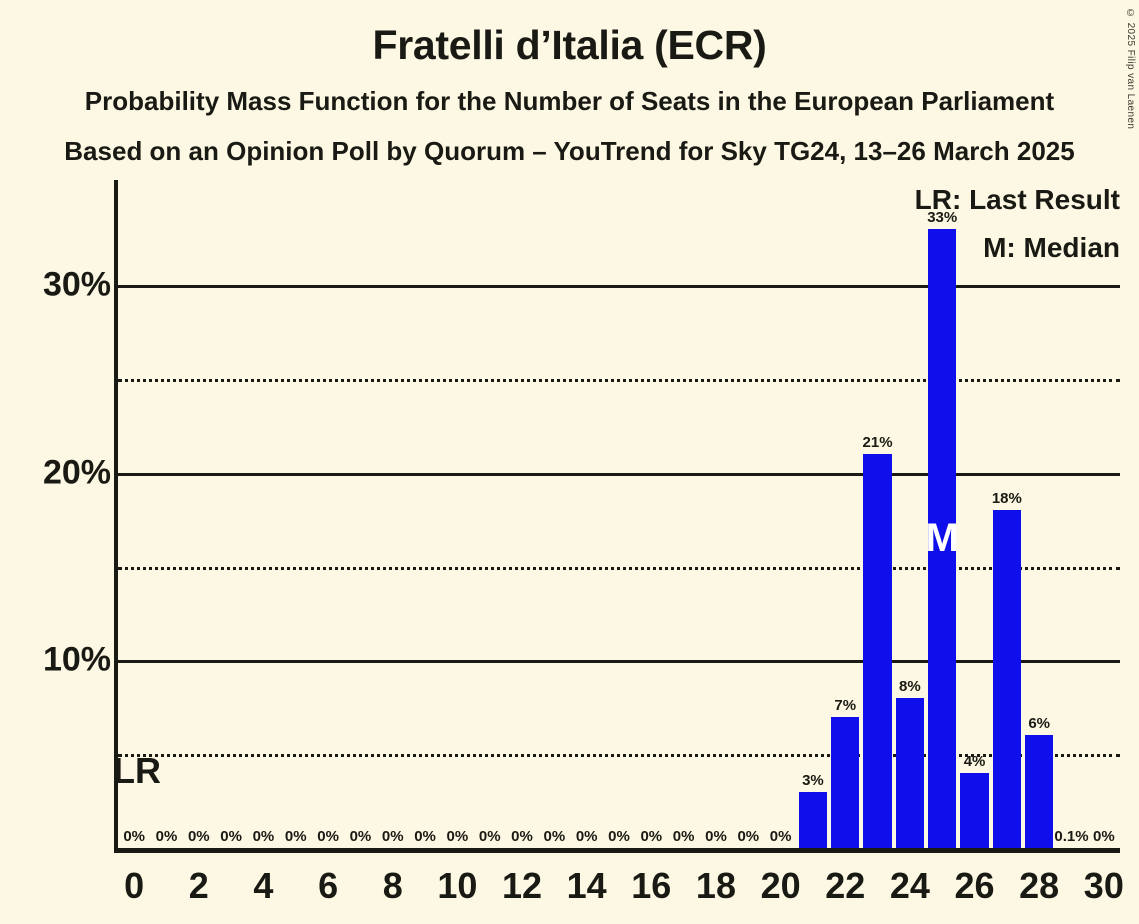  I want to click on bar-slot-seat-30: 0%, so click(1104, 514).